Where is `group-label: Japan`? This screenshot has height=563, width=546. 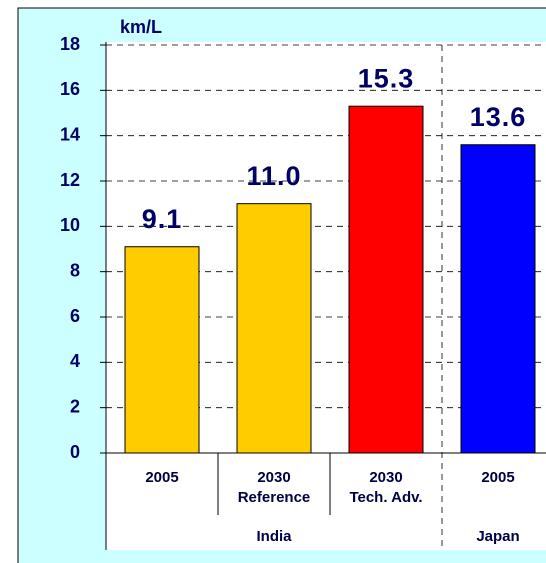 group-label: Japan is located at coordinates (497, 536).